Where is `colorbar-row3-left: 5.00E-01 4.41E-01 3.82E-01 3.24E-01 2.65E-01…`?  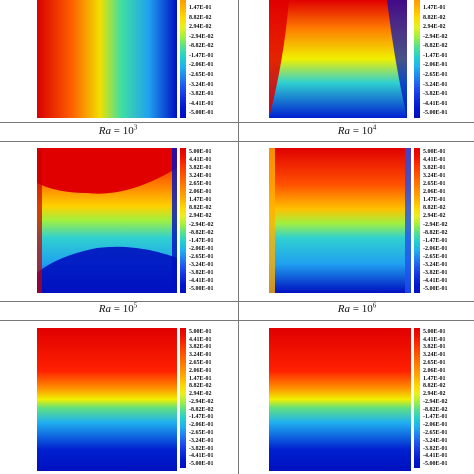 colorbar-row3-left: 5.00E-01 4.41E-01 3.82E-01 3.24E-01 2.65E-01… is located at coordinates (205, 398).